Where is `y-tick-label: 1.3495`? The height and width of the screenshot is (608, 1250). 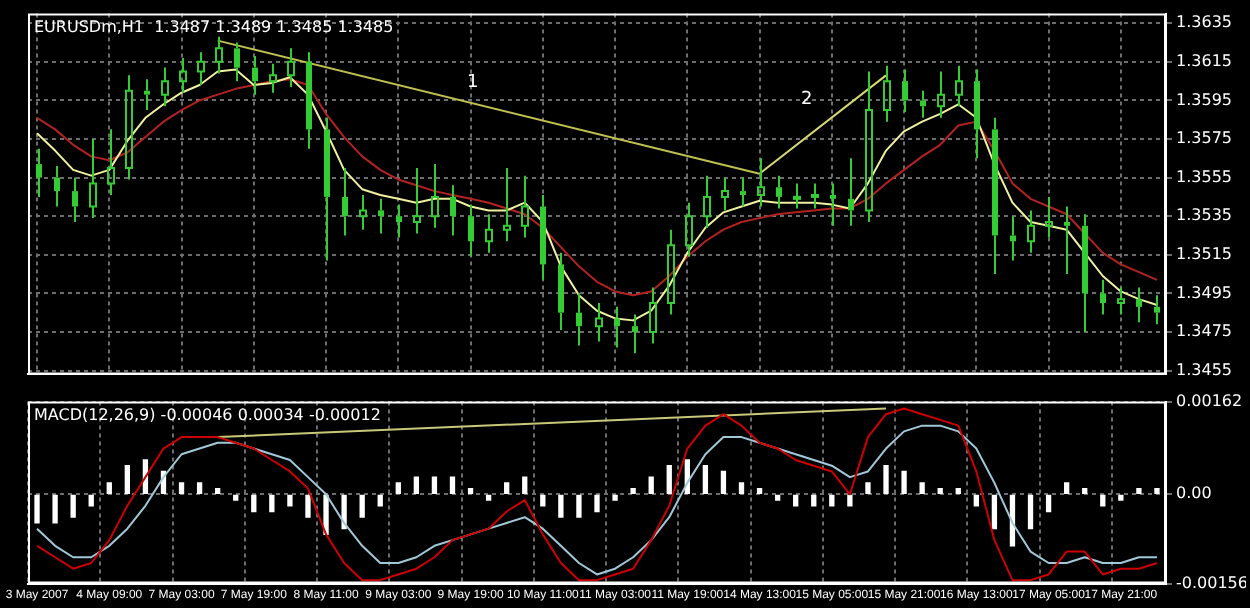
y-tick-label: 1.3495 is located at coordinates (1204, 292).